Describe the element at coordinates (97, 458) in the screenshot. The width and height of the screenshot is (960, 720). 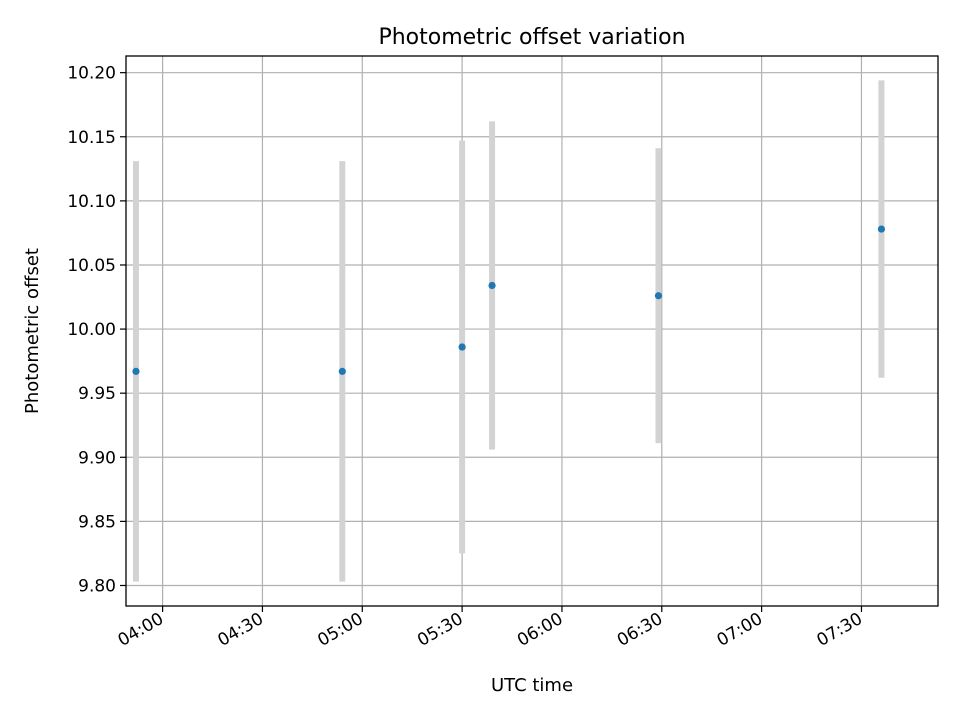
I see `y-tick-label: 9.90` at that location.